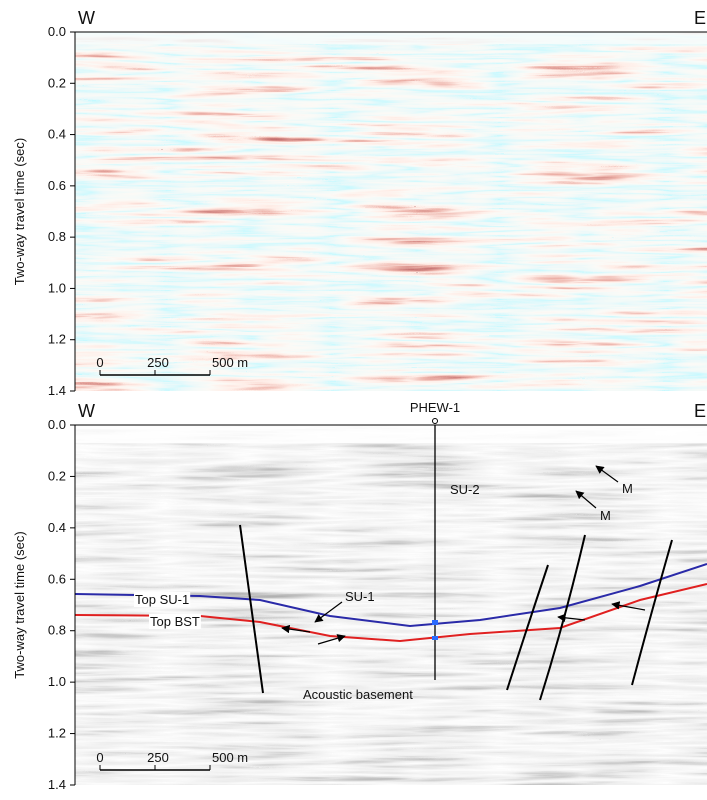 Image resolution: width=707 pixels, height=800 pixels. What do you see at coordinates (435, 421) in the screenshot?
I see `well-marker` at bounding box center [435, 421].